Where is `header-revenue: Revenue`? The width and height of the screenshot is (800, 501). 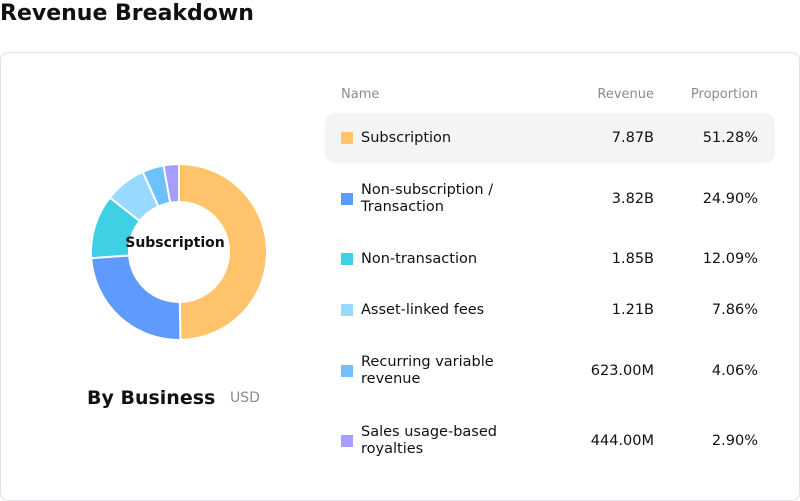 header-revenue: Revenue is located at coordinates (625, 94).